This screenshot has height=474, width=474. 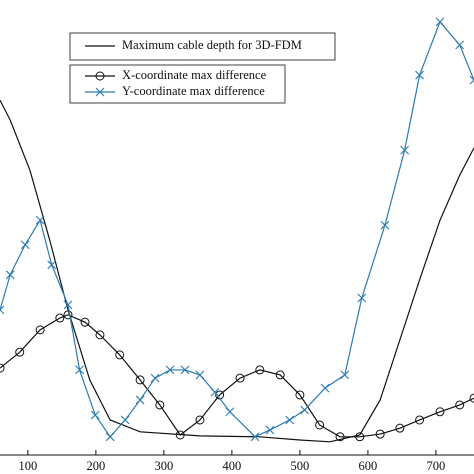 I want to click on legend-label: Maximum cable depth for 3D-FDM, so click(x=212, y=45).